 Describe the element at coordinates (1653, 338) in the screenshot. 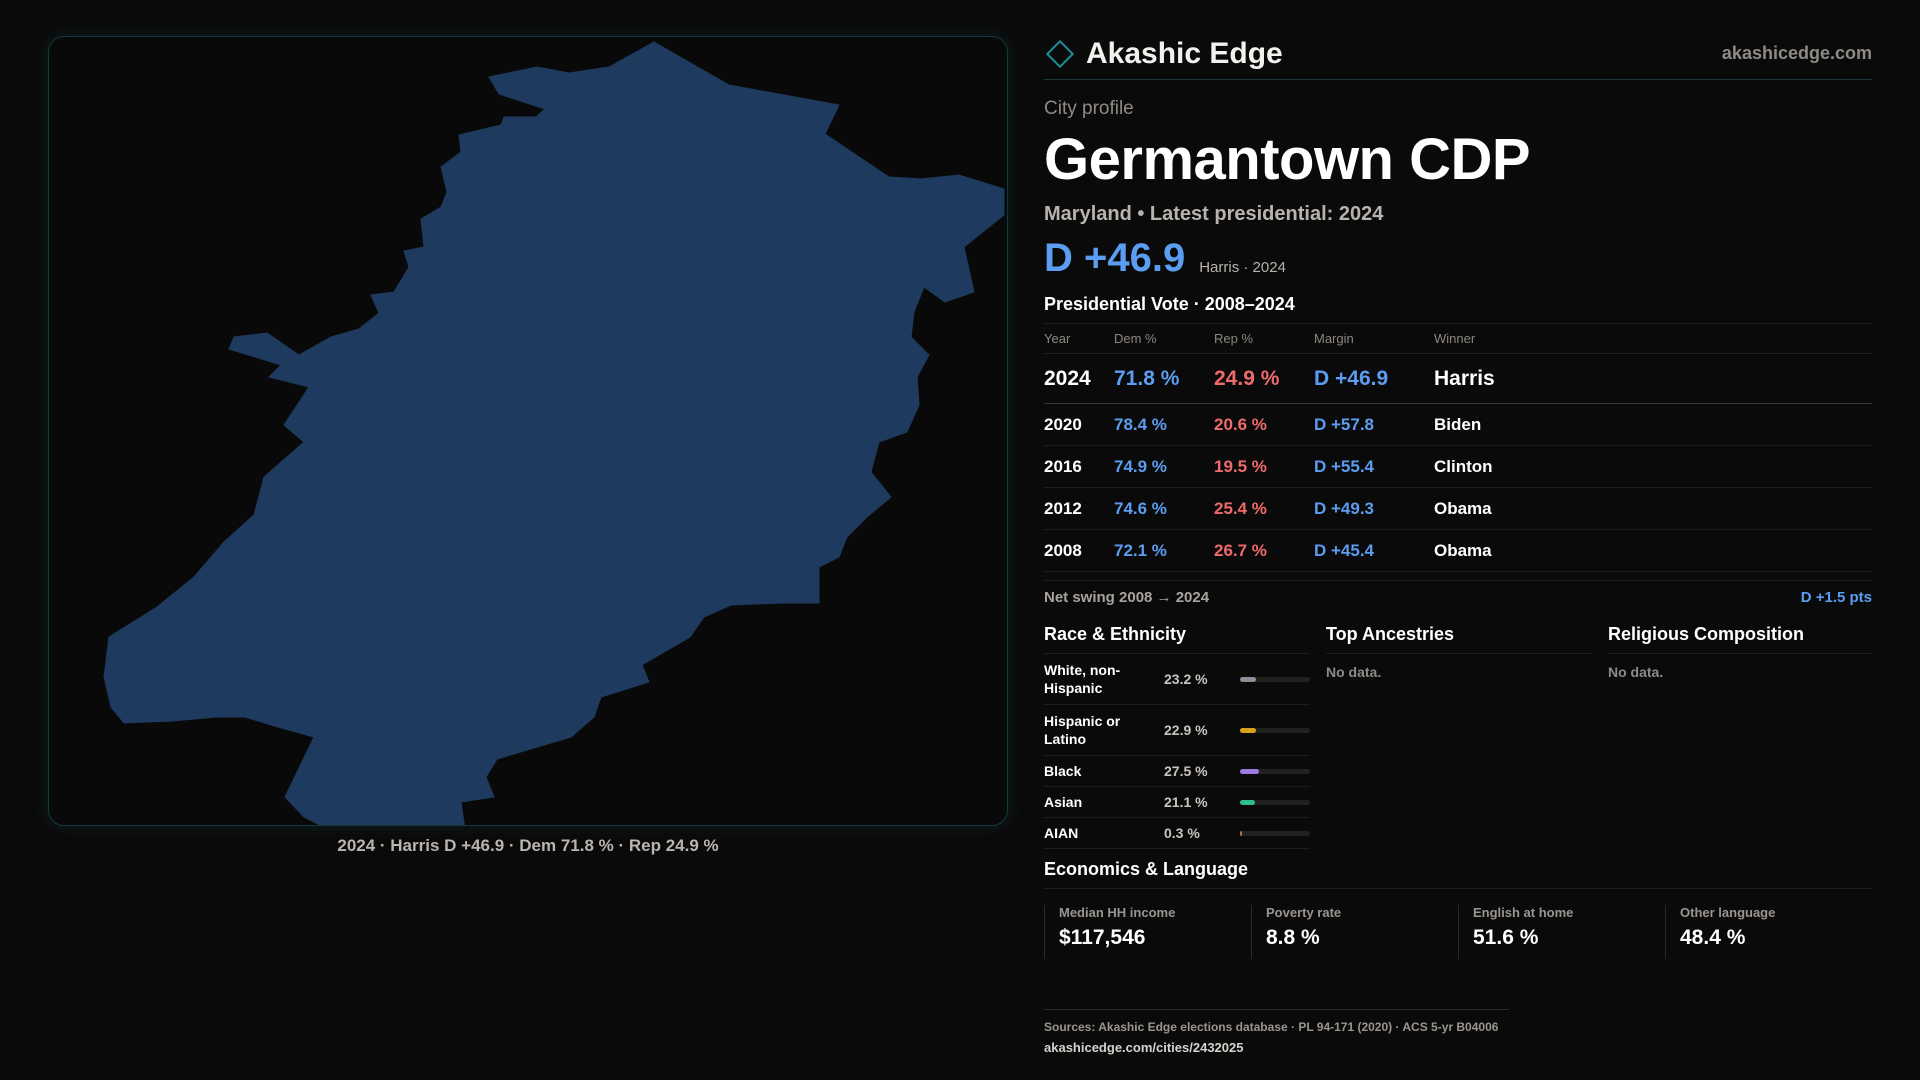

I see `column-header-winner: Winner` at that location.